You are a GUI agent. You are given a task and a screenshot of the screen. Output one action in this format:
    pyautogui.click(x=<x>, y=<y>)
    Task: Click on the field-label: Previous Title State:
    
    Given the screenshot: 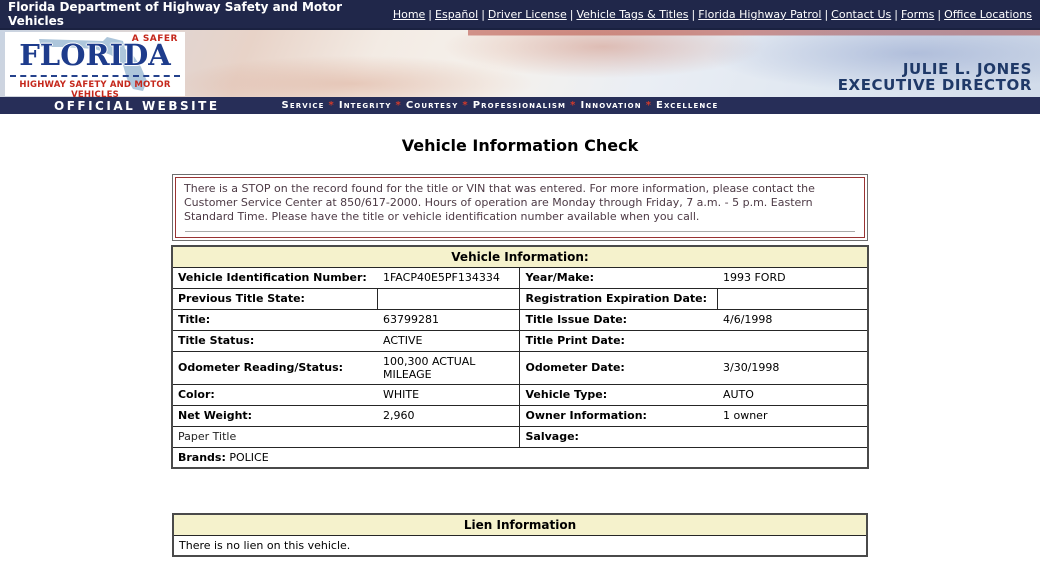 What is the action you would take?
    pyautogui.click(x=275, y=298)
    